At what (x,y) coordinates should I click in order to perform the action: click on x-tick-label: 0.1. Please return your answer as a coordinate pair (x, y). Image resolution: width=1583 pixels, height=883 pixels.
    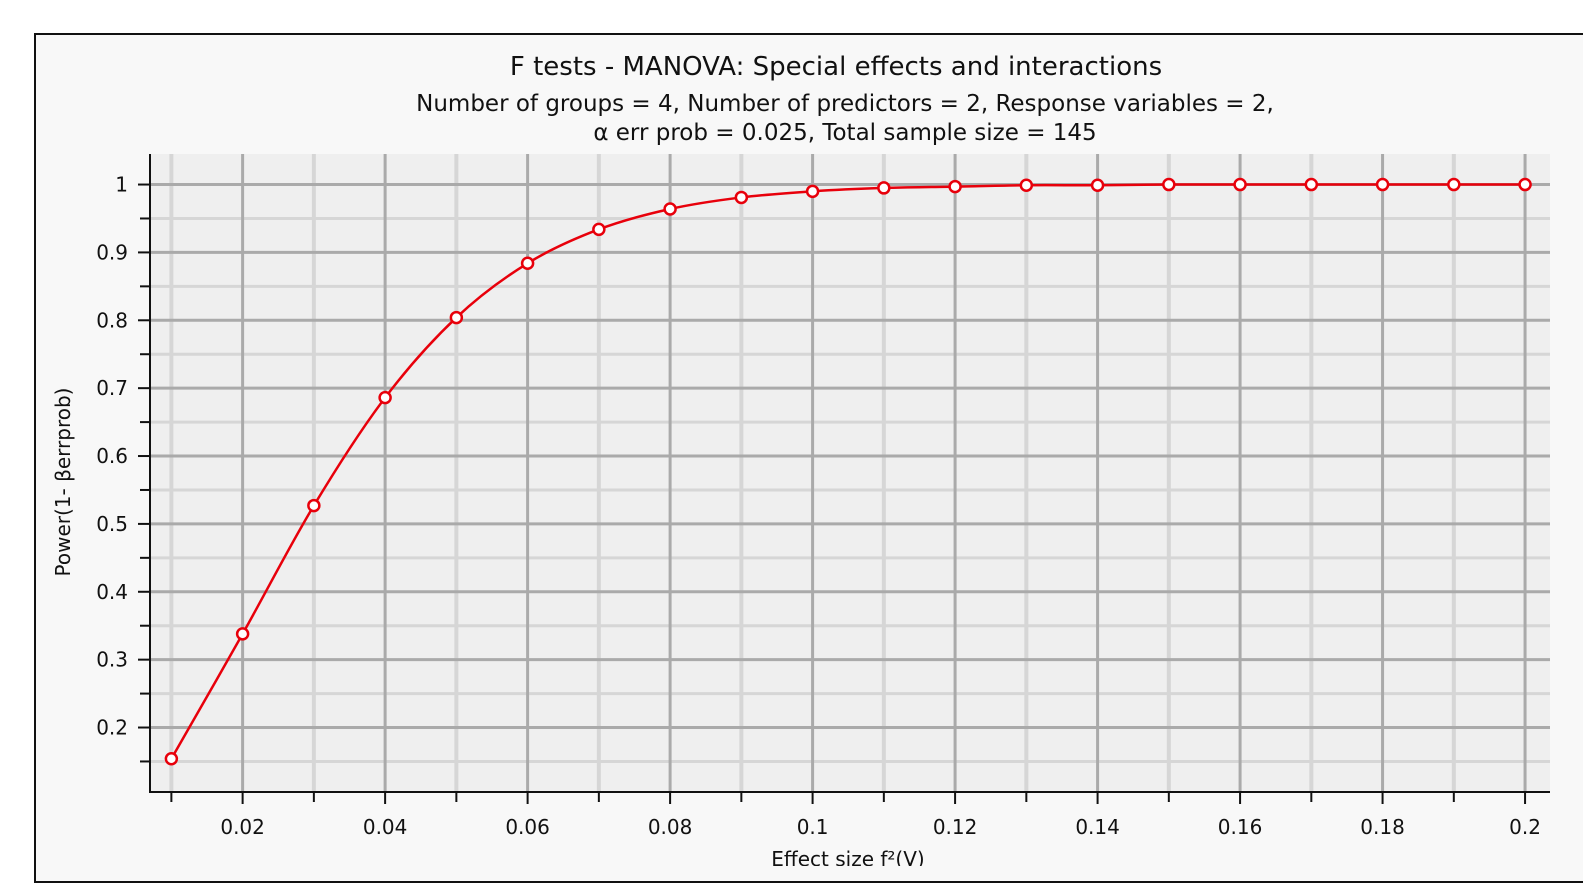
    Looking at the image, I should click on (813, 827).